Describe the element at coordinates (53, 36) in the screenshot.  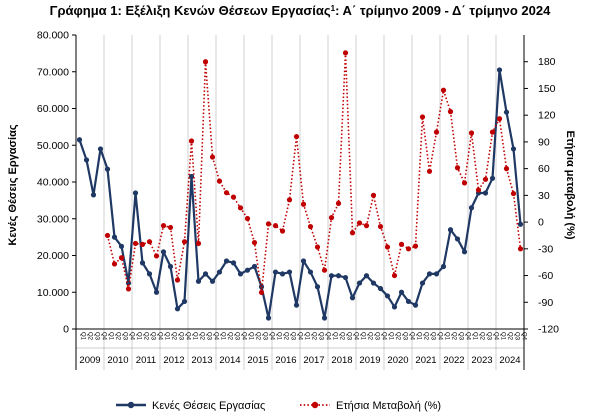
I see `y-tick-label: 80.000` at that location.